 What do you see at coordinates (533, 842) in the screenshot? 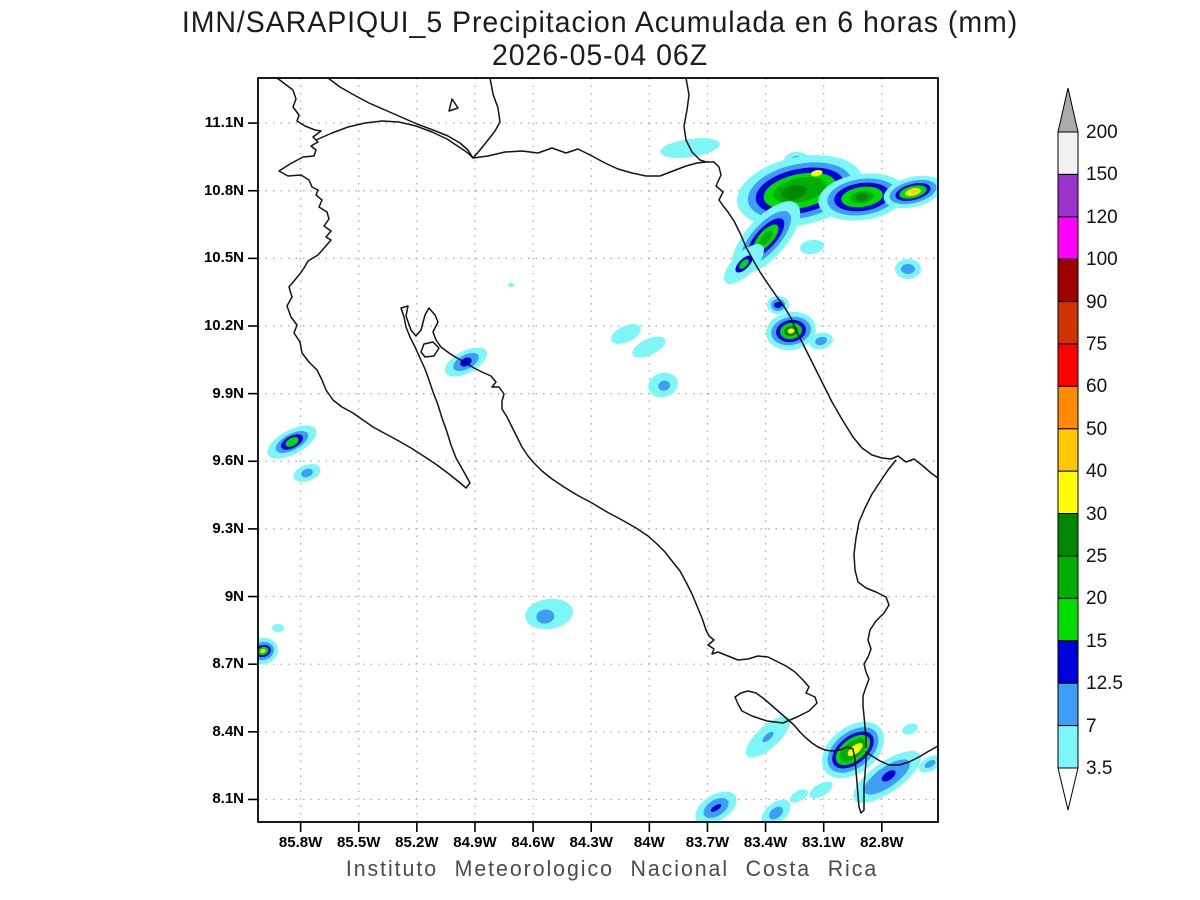
I see `lon-tick-label: 84.6W` at bounding box center [533, 842].